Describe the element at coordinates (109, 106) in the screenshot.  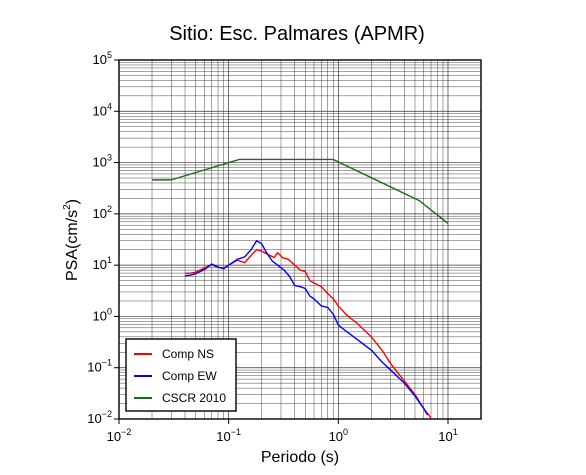
I see `y-tick-exponent: 4` at that location.